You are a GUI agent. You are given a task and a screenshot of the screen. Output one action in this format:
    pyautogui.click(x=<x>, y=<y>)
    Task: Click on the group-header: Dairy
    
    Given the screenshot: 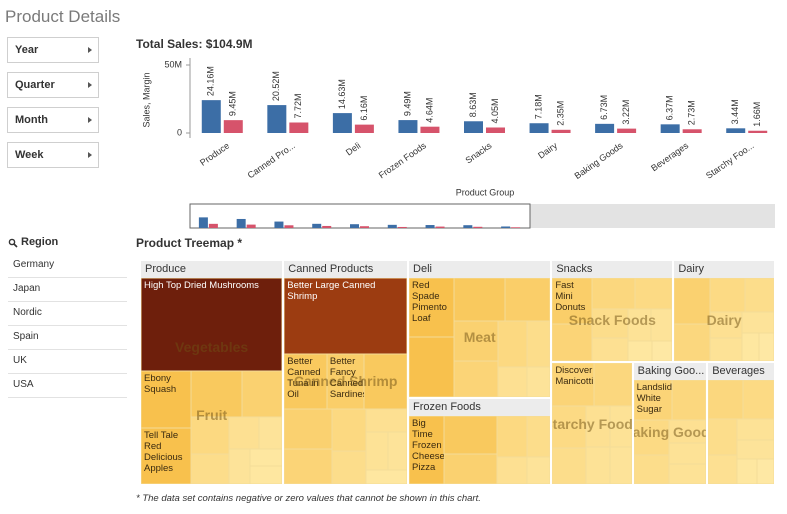 What is the action you would take?
    pyautogui.click(x=724, y=269)
    